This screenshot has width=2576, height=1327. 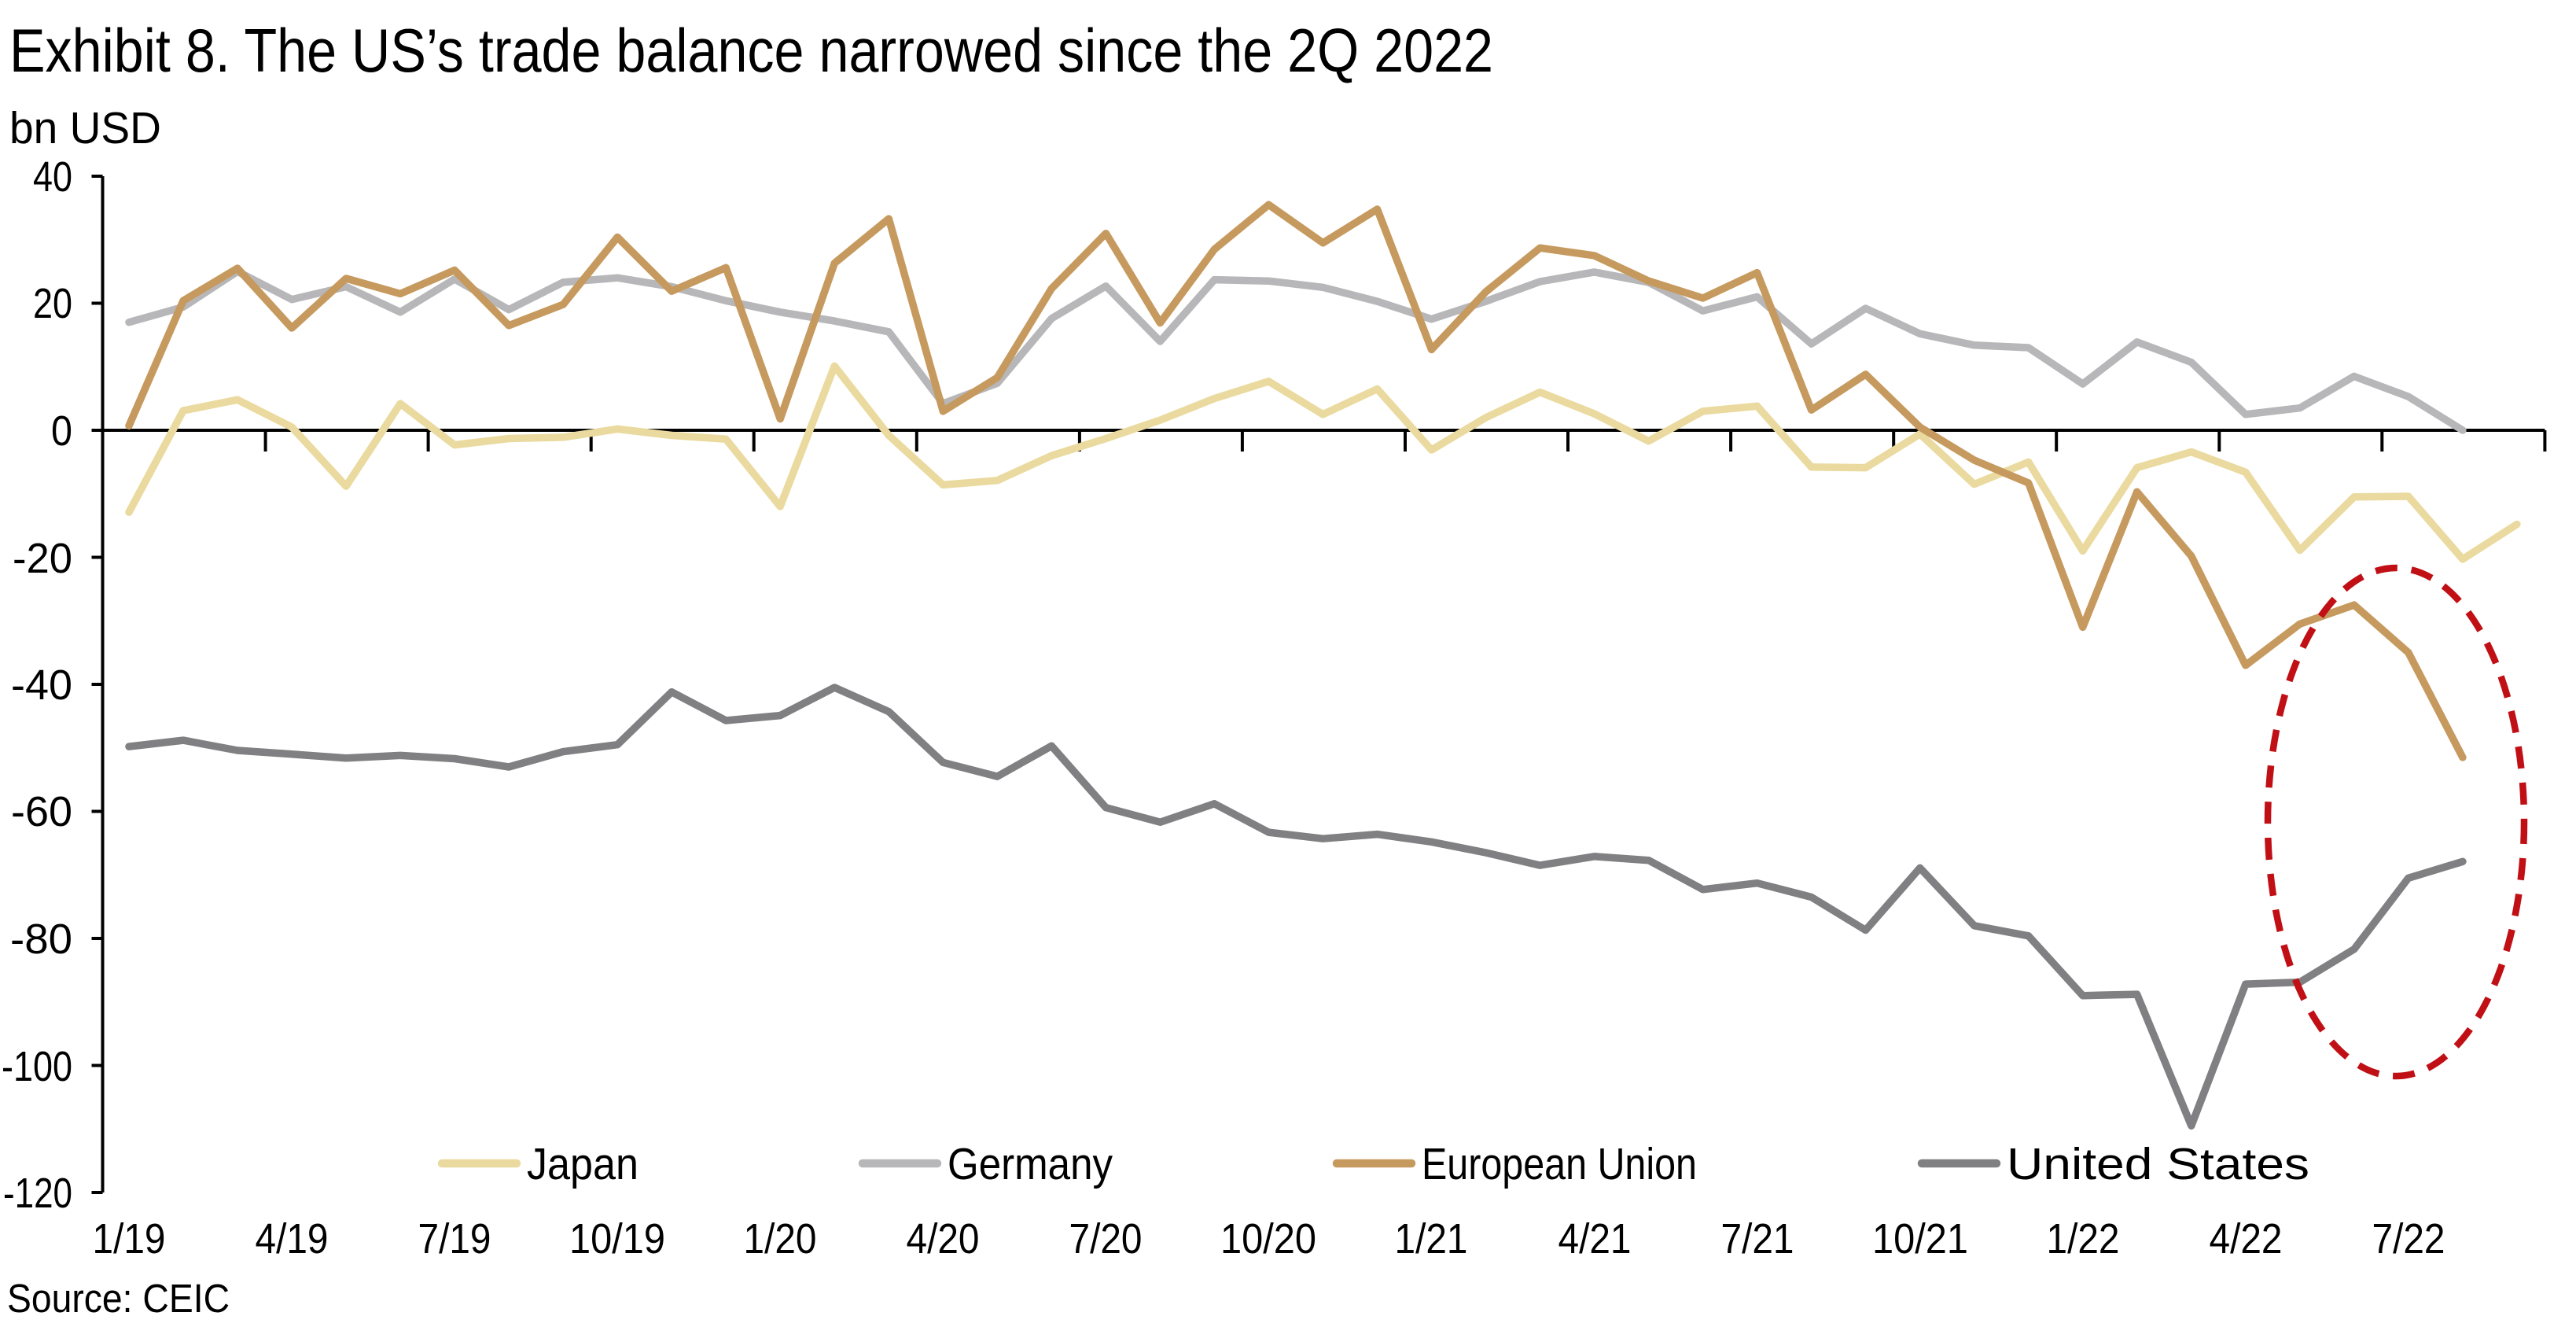 I want to click on svg-text: -100, so click(x=37, y=1066).